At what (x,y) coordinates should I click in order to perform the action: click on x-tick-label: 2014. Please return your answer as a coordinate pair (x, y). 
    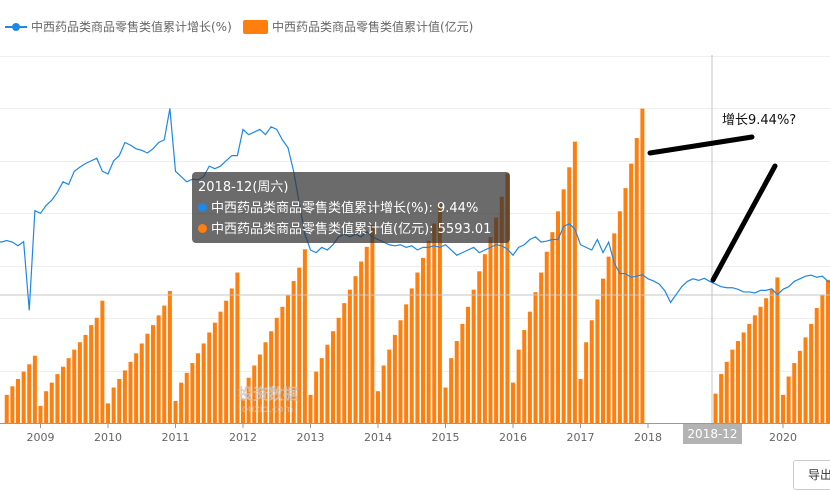
    Looking at the image, I should click on (378, 437).